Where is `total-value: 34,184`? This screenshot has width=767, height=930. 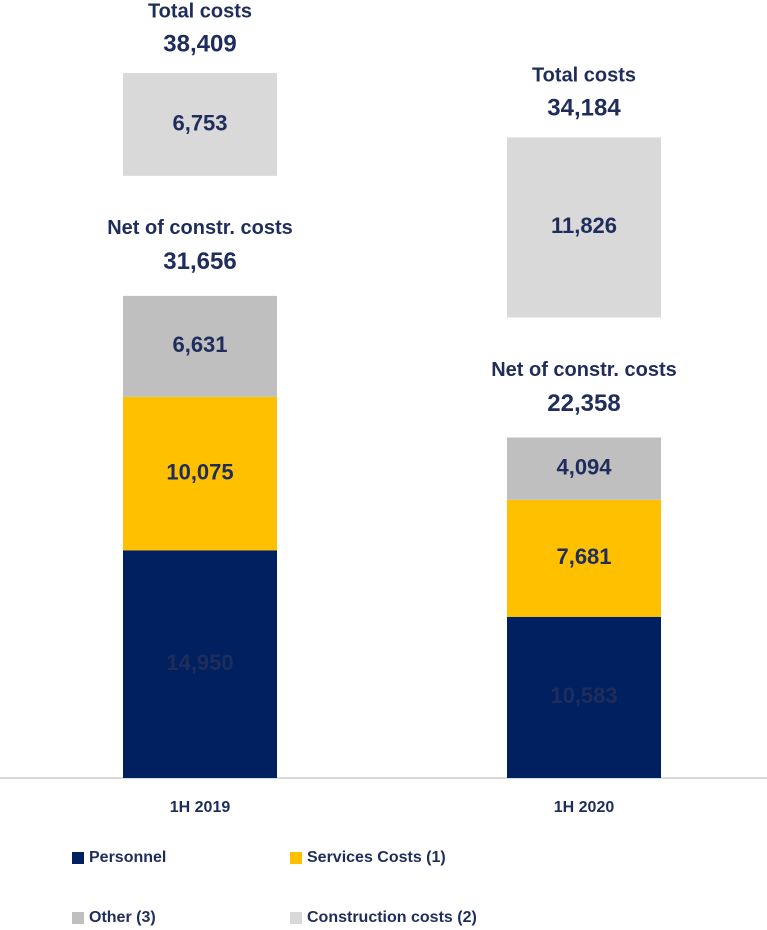 total-value: 34,184 is located at coordinates (584, 108).